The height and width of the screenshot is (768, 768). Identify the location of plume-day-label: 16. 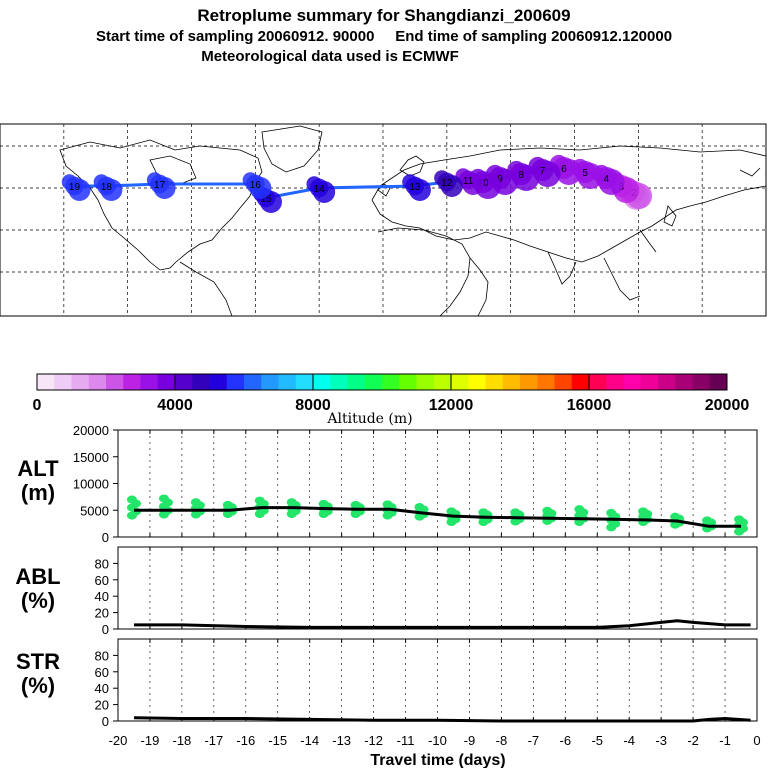
(256, 185).